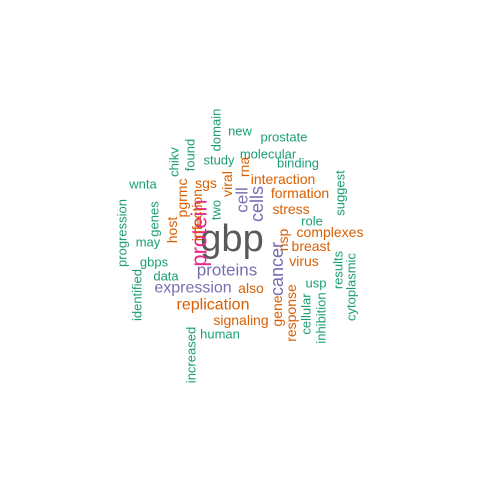  What do you see at coordinates (284, 137) in the screenshot?
I see `word-prostate: prostate` at bounding box center [284, 137].